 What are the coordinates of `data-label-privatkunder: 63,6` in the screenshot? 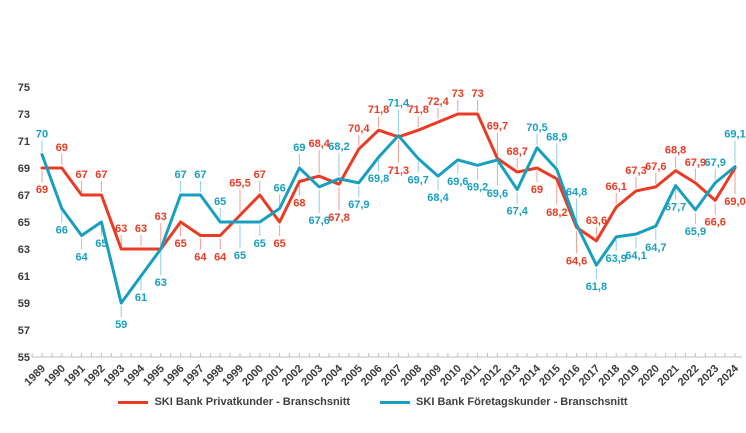 It's located at (596, 221).